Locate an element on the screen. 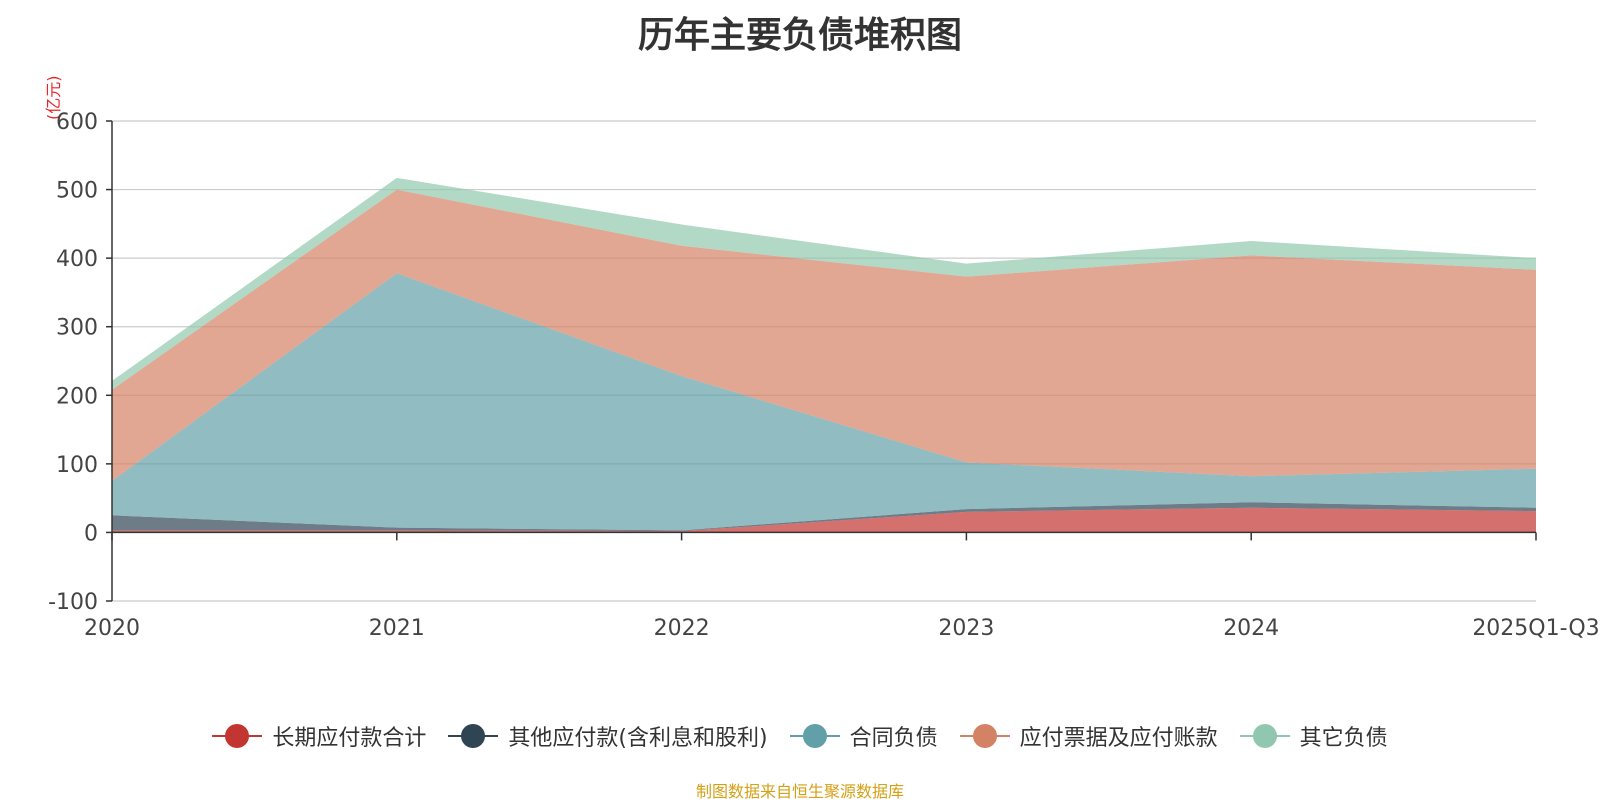 The width and height of the screenshot is (1600, 802). source-note: 制图数据来自恒生聚源数据库 is located at coordinates (799, 791).